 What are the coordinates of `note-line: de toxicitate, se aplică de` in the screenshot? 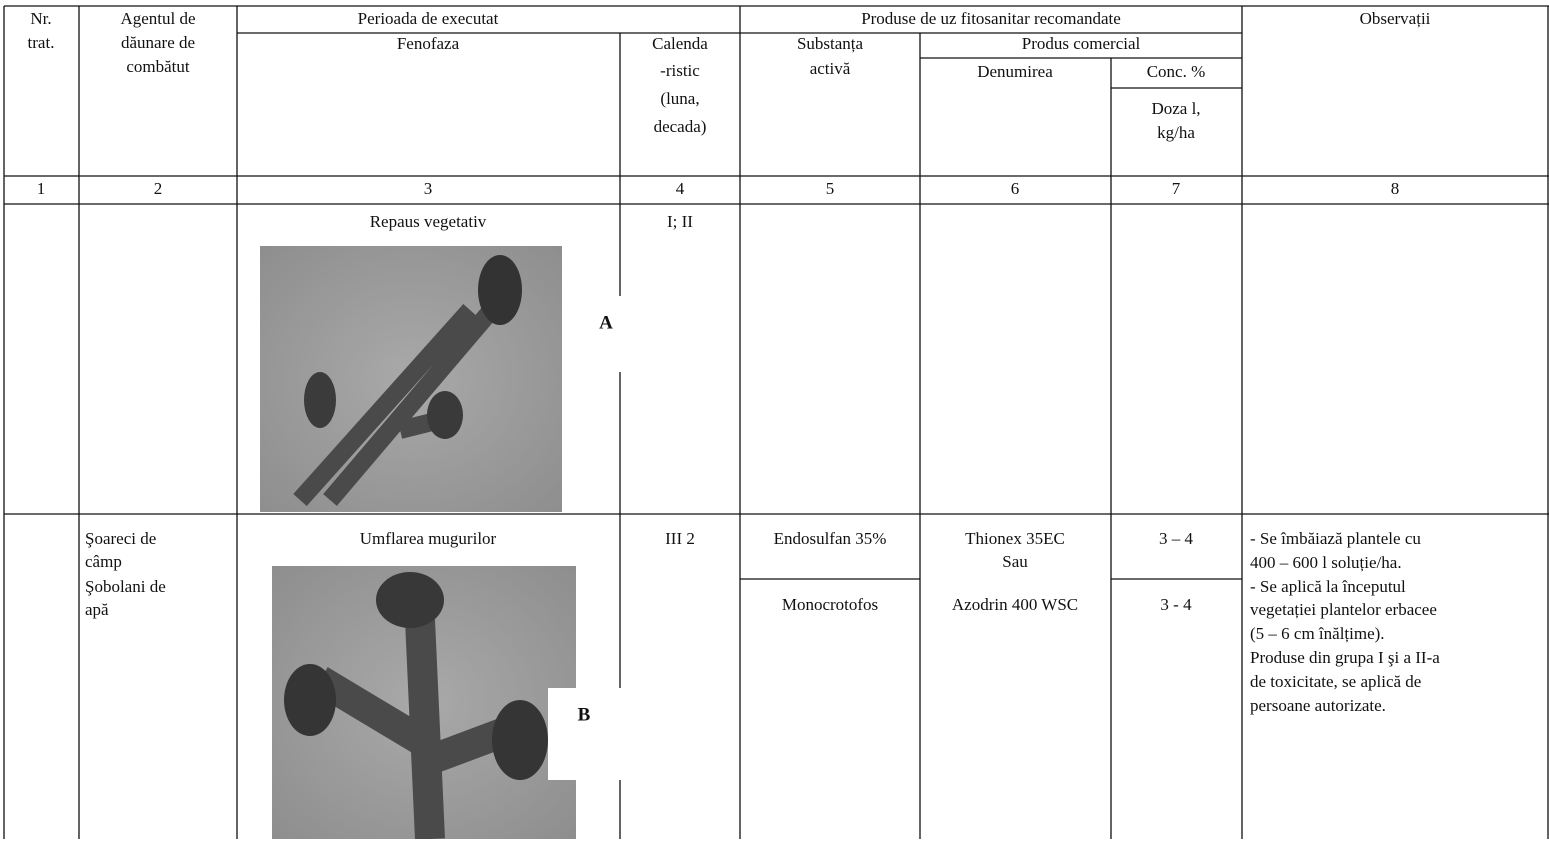 It's located at (1335, 681).